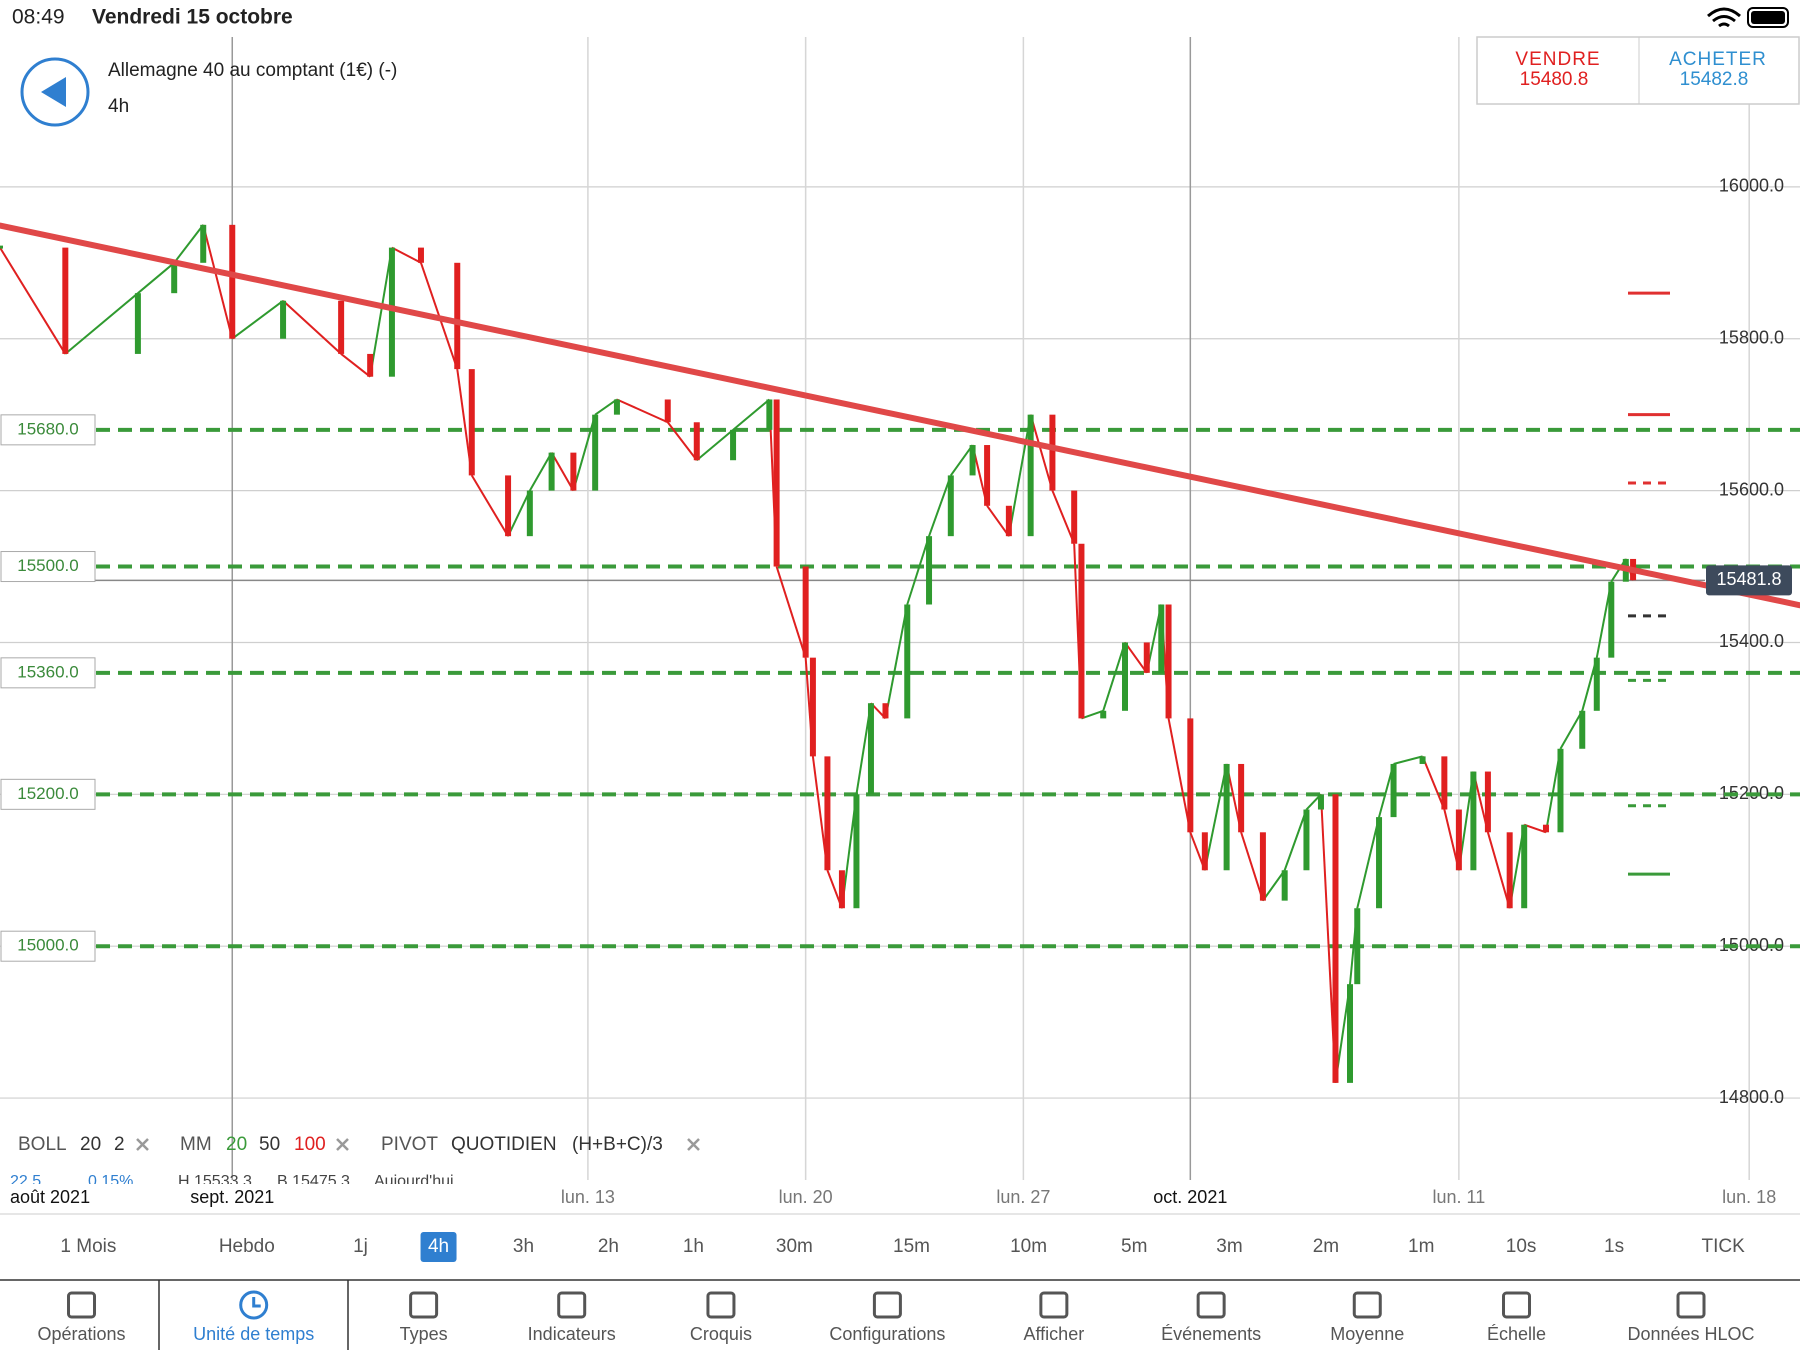 This screenshot has width=1800, height=1350. I want to click on timeframe-option: 10s, so click(1521, 1246).